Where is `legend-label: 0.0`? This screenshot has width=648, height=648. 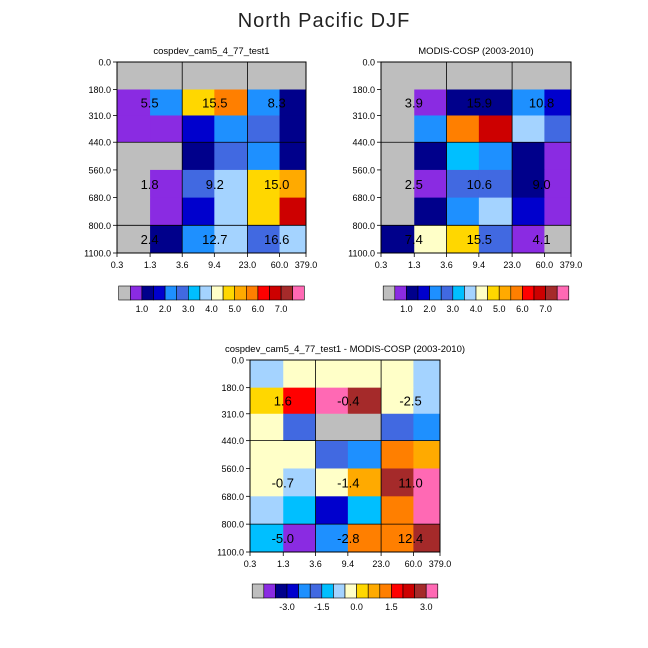 legend-label: 0.0 is located at coordinates (356, 607).